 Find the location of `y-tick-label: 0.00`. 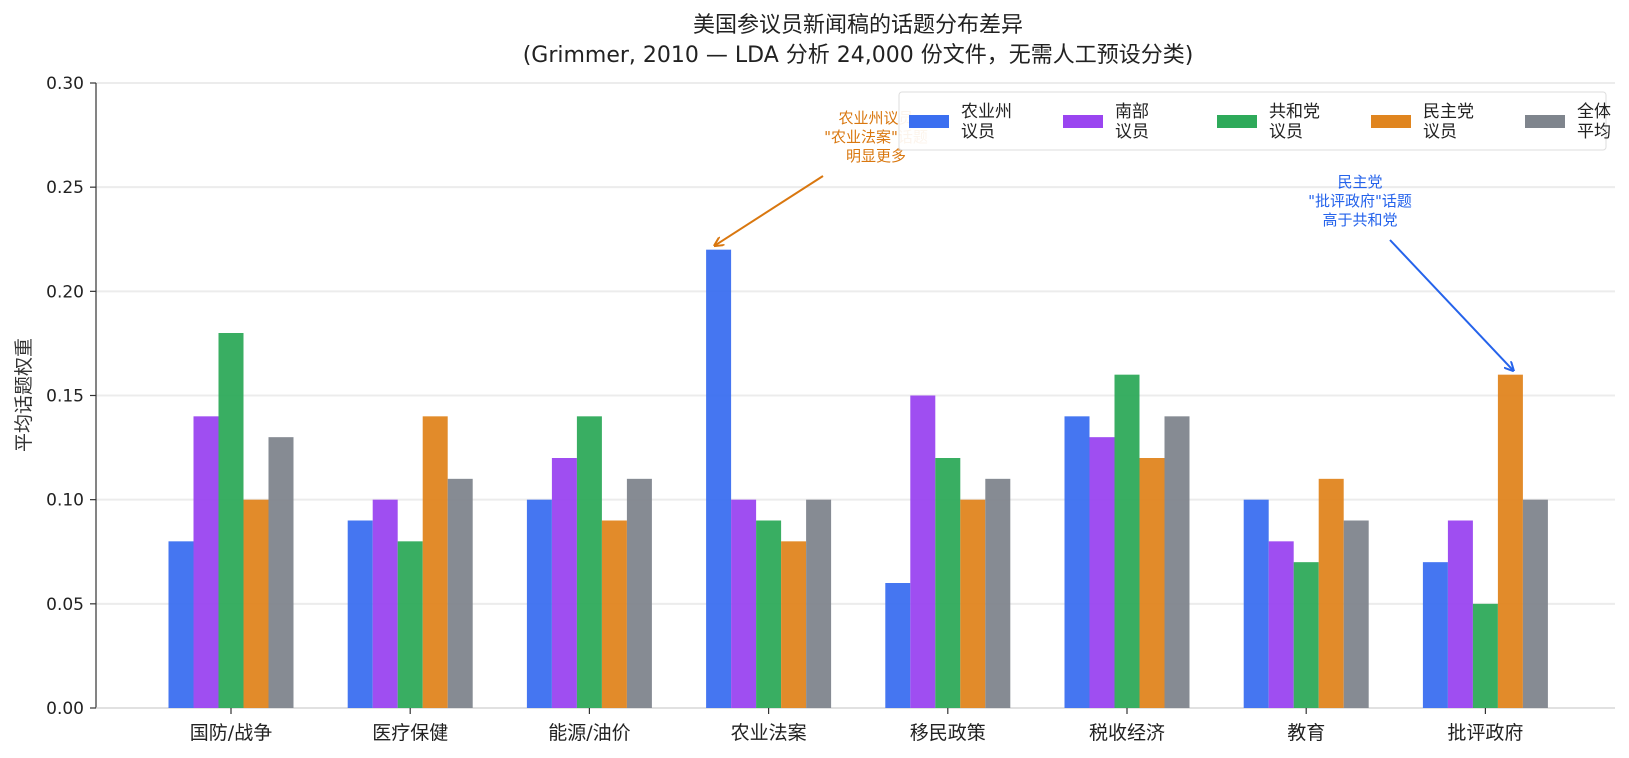

y-tick-label: 0.00 is located at coordinates (65, 709).